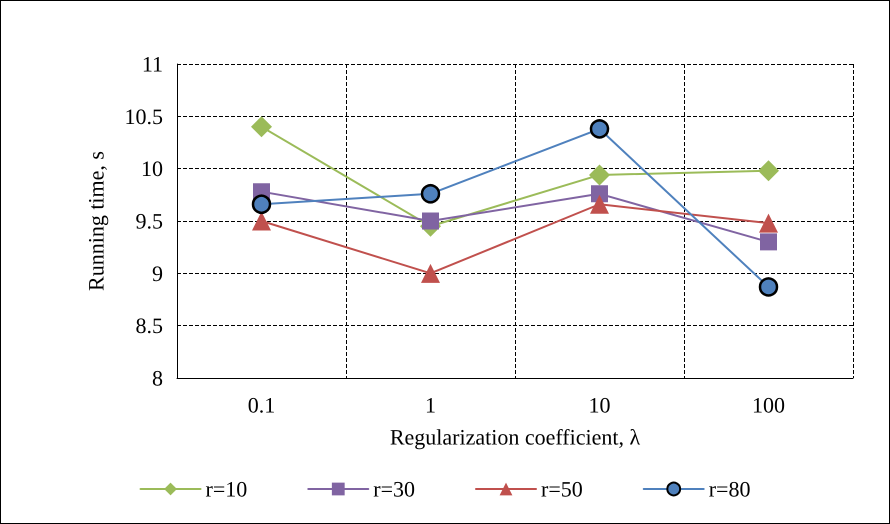 The image size is (890, 524). What do you see at coordinates (562, 489) in the screenshot?
I see `legend-label: r=50` at bounding box center [562, 489].